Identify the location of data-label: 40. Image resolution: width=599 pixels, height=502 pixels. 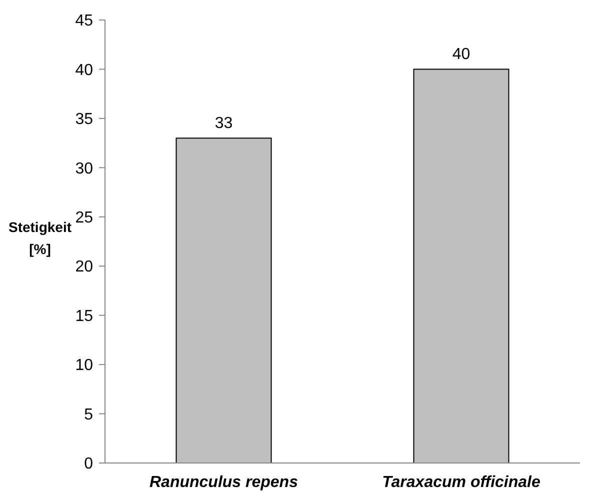
(461, 55).